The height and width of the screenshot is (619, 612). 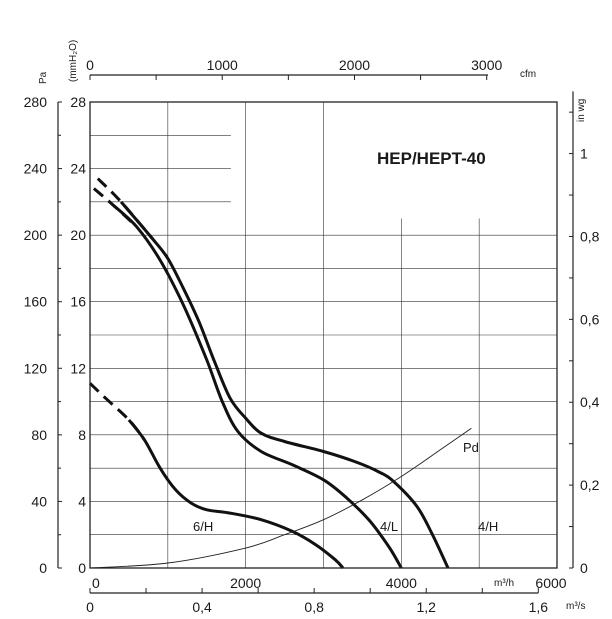 I want to click on curve-6h, so click(x=236, y=494).